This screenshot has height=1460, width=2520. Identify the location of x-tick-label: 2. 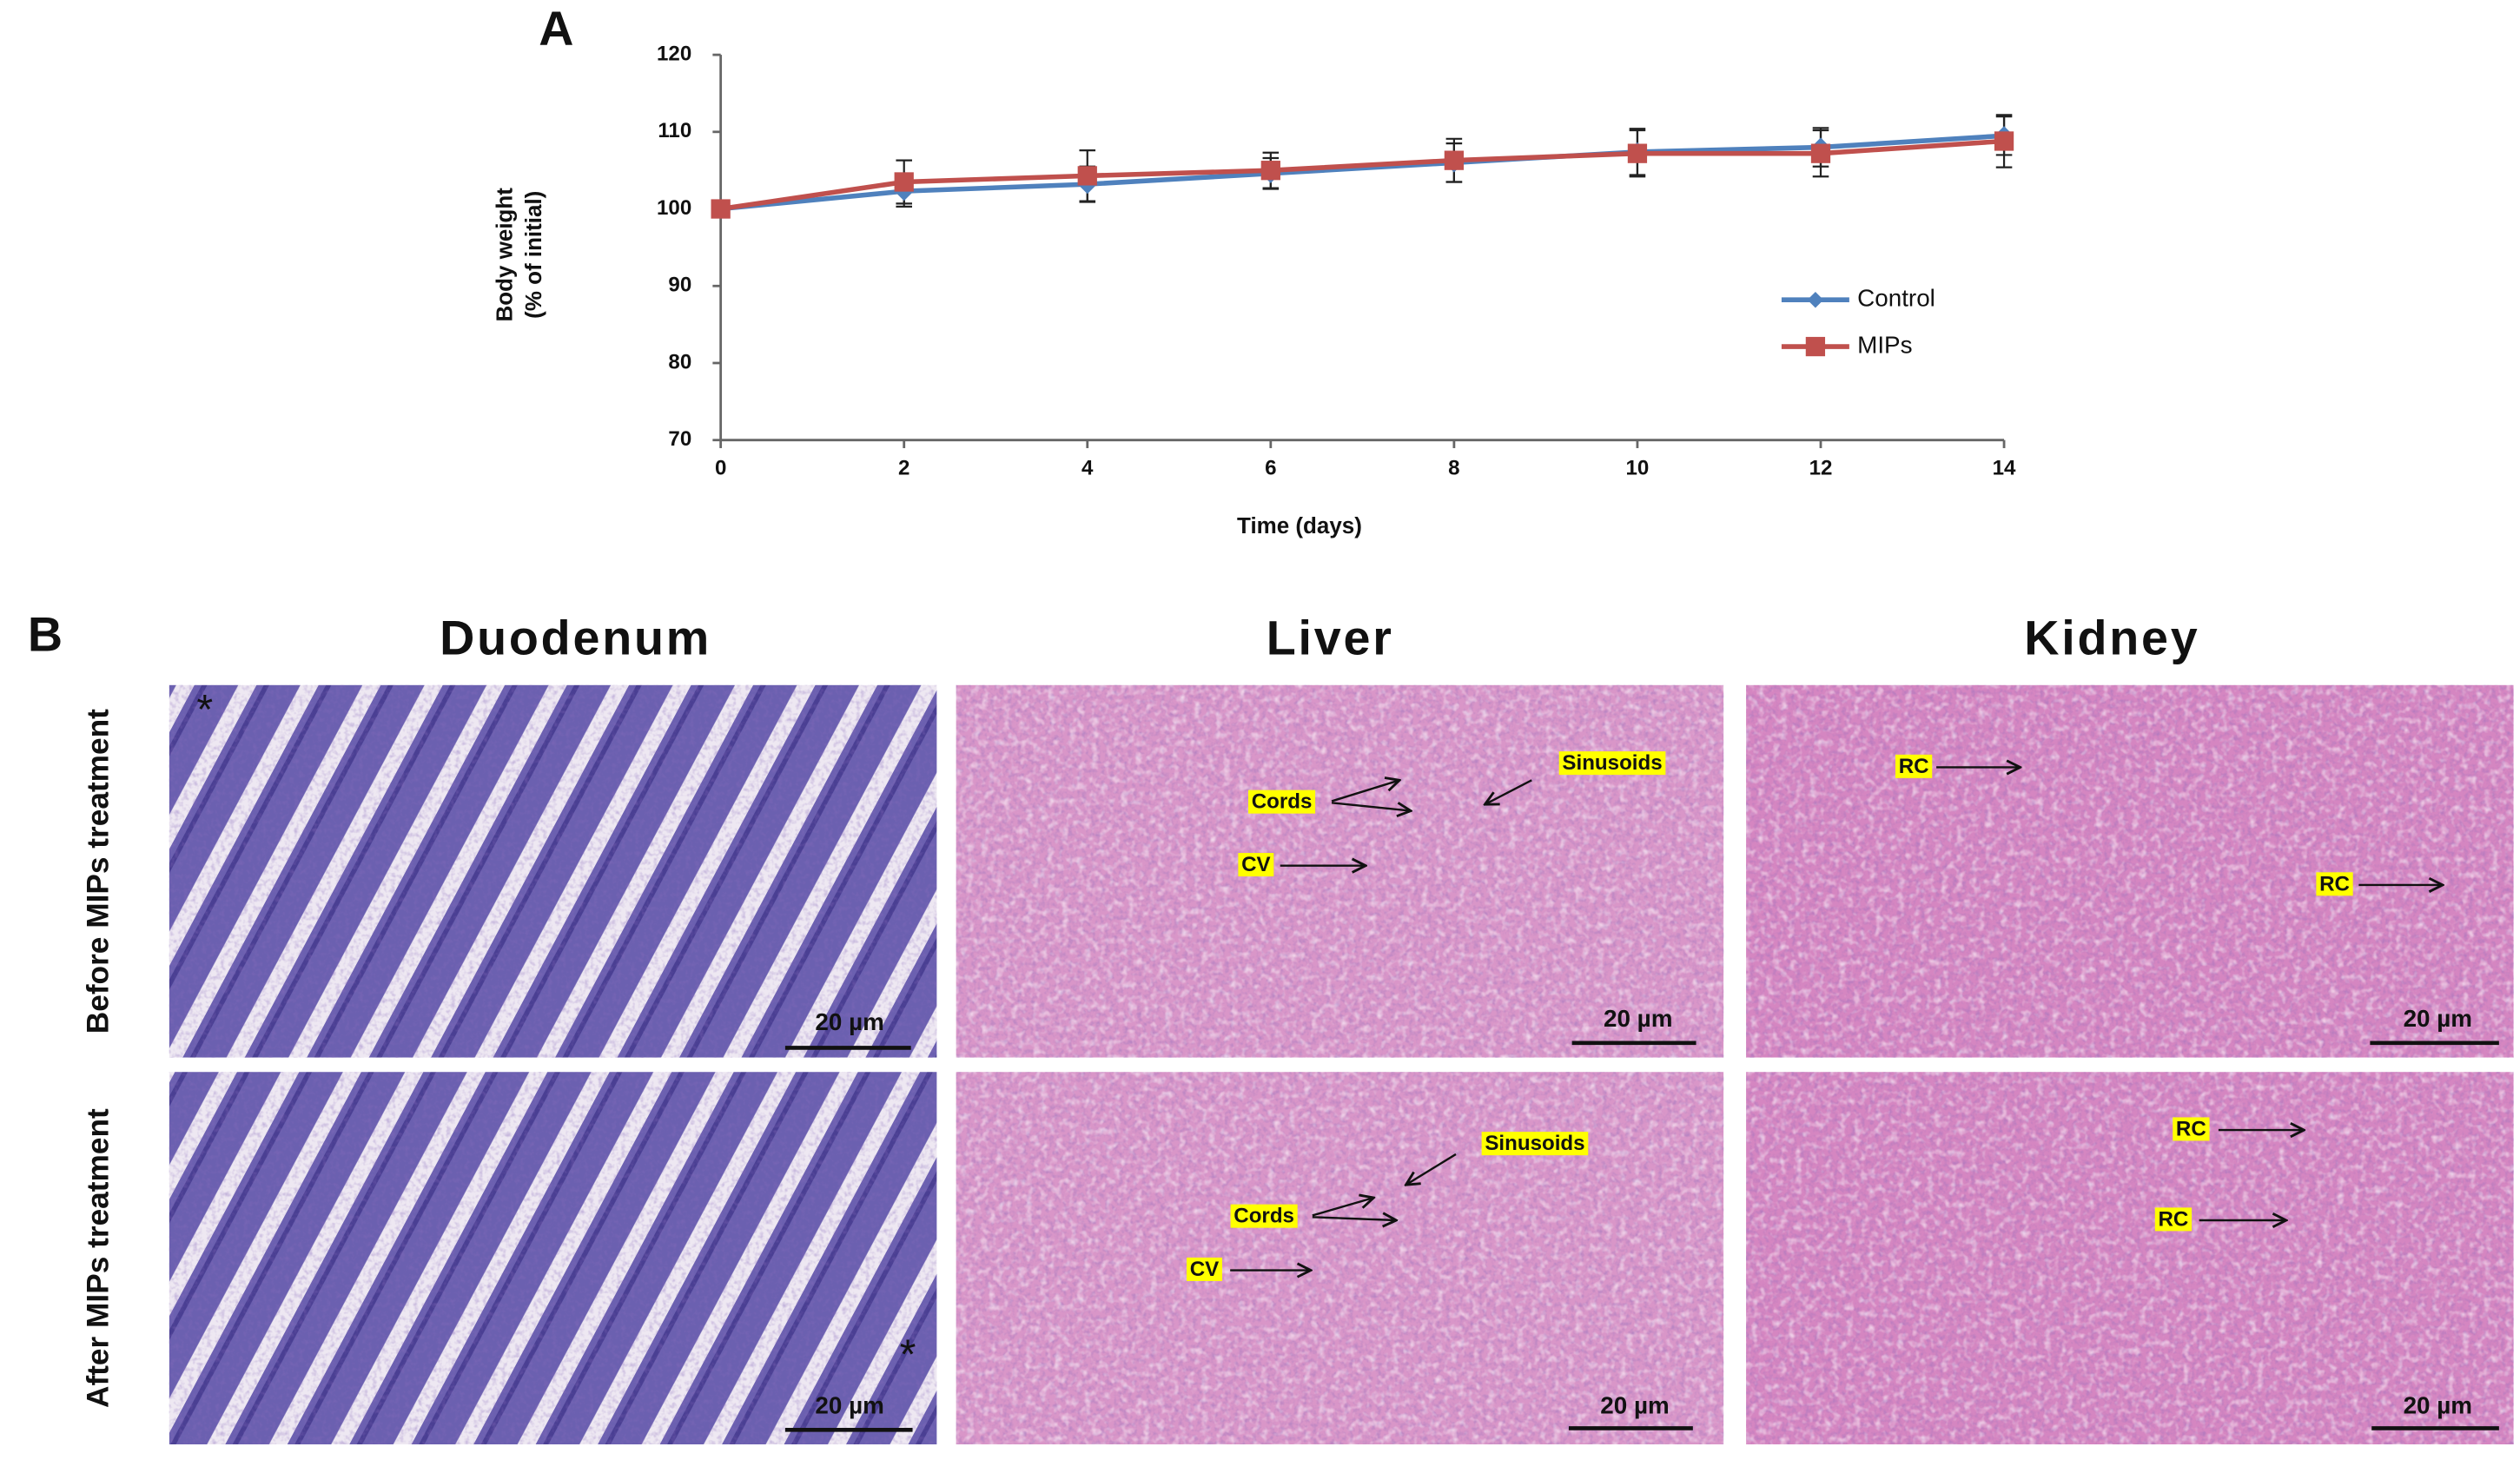
(903, 467).